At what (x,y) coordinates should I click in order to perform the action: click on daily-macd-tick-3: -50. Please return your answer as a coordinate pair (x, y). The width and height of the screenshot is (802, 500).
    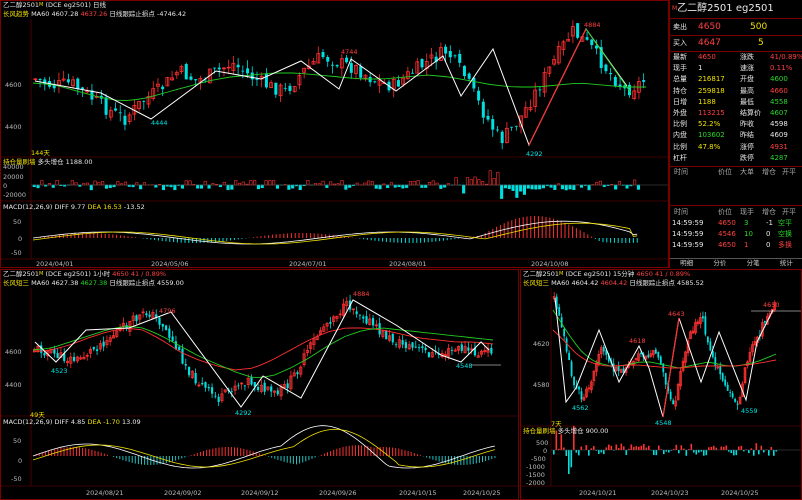
    Looking at the image, I should click on (16, 253).